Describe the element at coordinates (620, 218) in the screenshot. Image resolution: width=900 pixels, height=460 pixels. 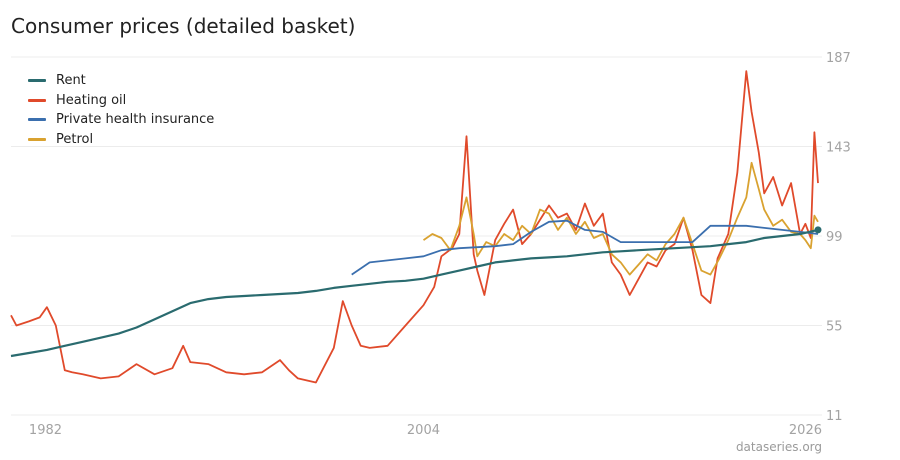
I see `series-line-petrol` at that location.